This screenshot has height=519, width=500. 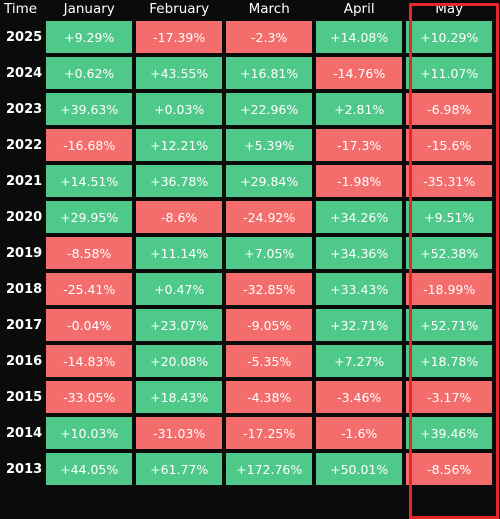 What do you see at coordinates (269, 145) in the screenshot?
I see `return-cell: +5.39%` at bounding box center [269, 145].